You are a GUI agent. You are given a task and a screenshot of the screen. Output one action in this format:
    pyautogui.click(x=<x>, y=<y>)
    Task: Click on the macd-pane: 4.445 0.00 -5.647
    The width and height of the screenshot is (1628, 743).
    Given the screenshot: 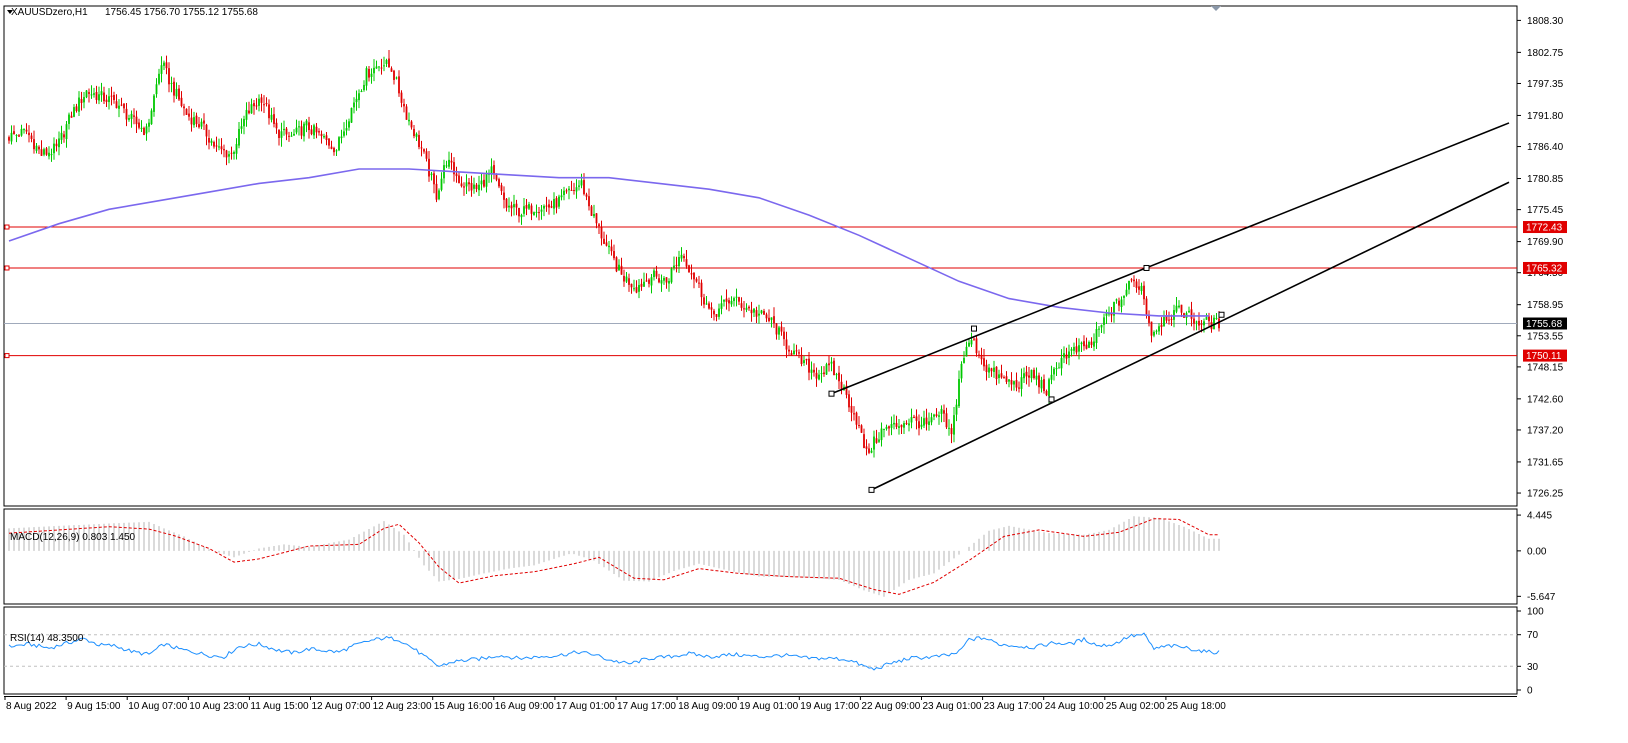 What is the action you would take?
    pyautogui.click(x=779, y=556)
    